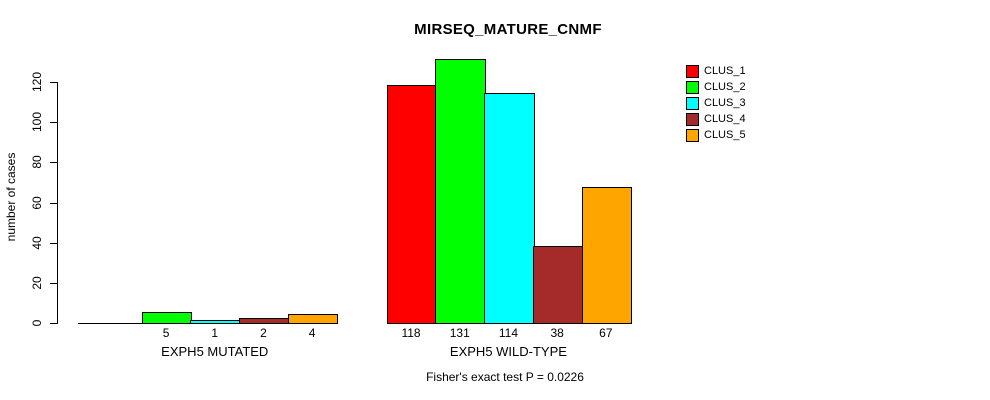 This screenshot has height=400, width=990. Describe the element at coordinates (215, 333) in the screenshot. I see `bar-value-label: 1` at that location.